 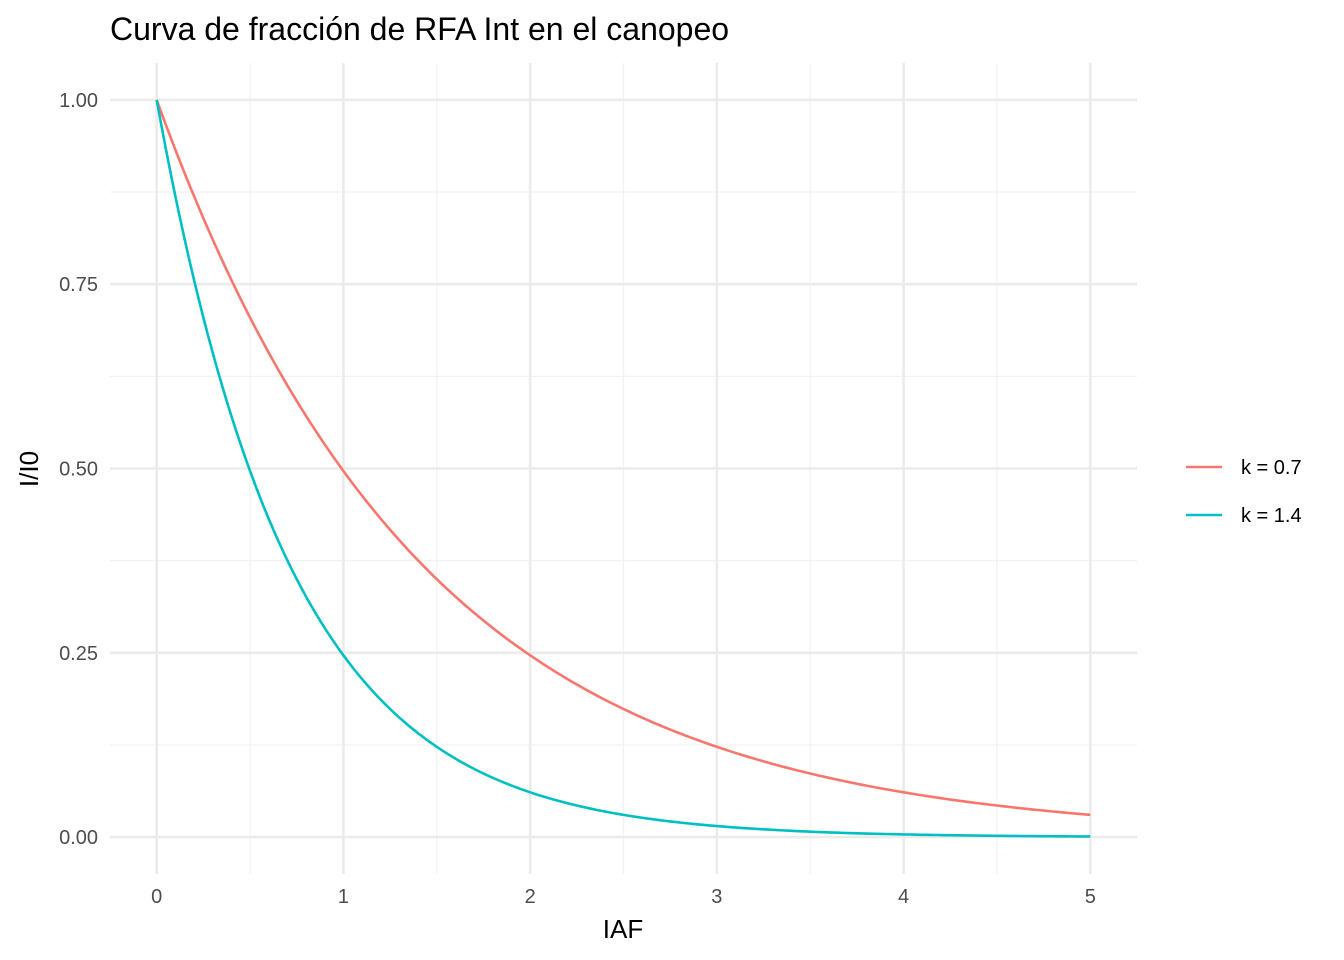 What do you see at coordinates (78, 838) in the screenshot?
I see `y-tick-label: 0.00` at bounding box center [78, 838].